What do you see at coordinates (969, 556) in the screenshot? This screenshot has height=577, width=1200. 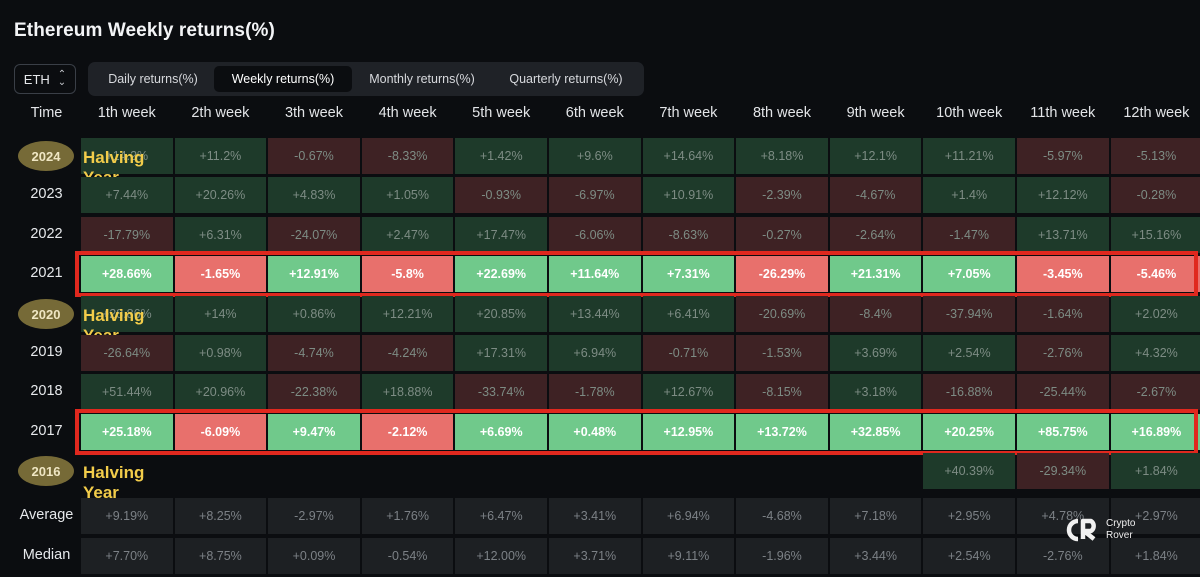 I see `return-cell: +2.54%` at bounding box center [969, 556].